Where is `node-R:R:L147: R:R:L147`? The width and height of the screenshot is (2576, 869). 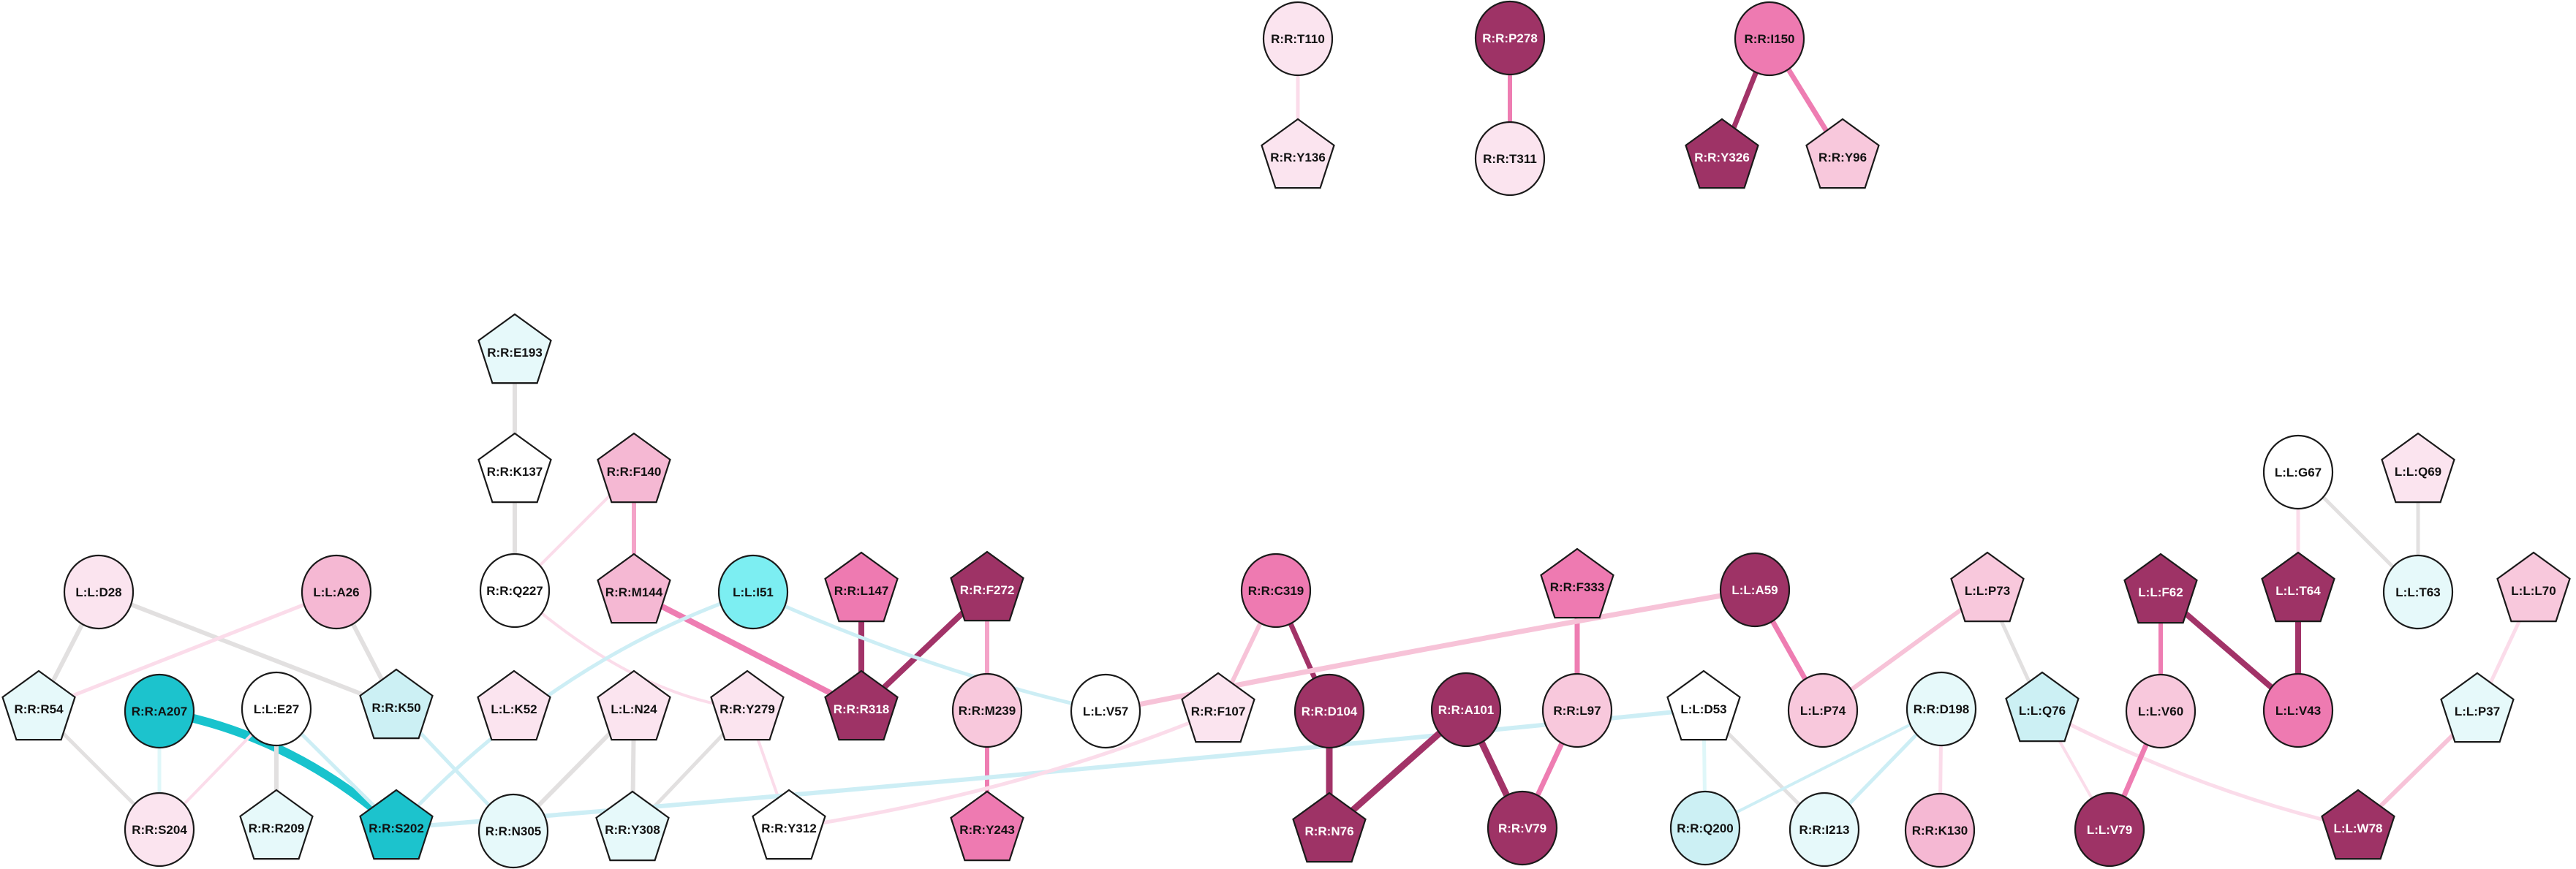
node-R:R:L147: R:R:L147 is located at coordinates (861, 587).